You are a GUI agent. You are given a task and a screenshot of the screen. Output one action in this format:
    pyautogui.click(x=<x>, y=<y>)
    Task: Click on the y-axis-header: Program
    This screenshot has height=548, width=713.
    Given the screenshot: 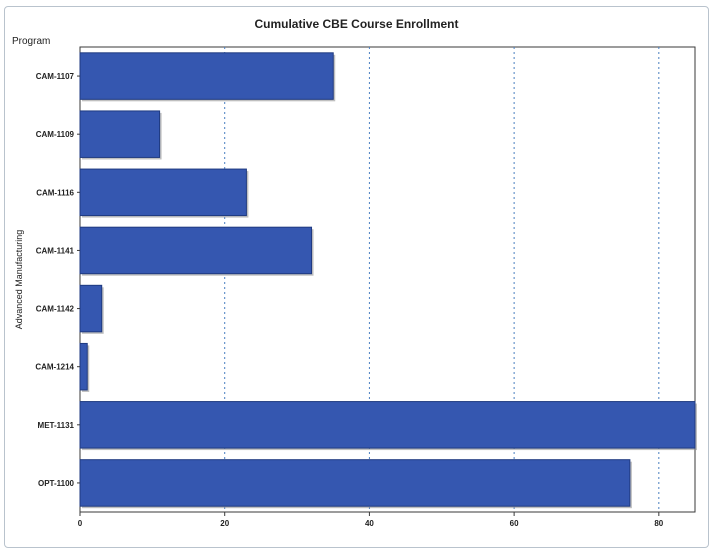 What is the action you would take?
    pyautogui.click(x=31, y=41)
    